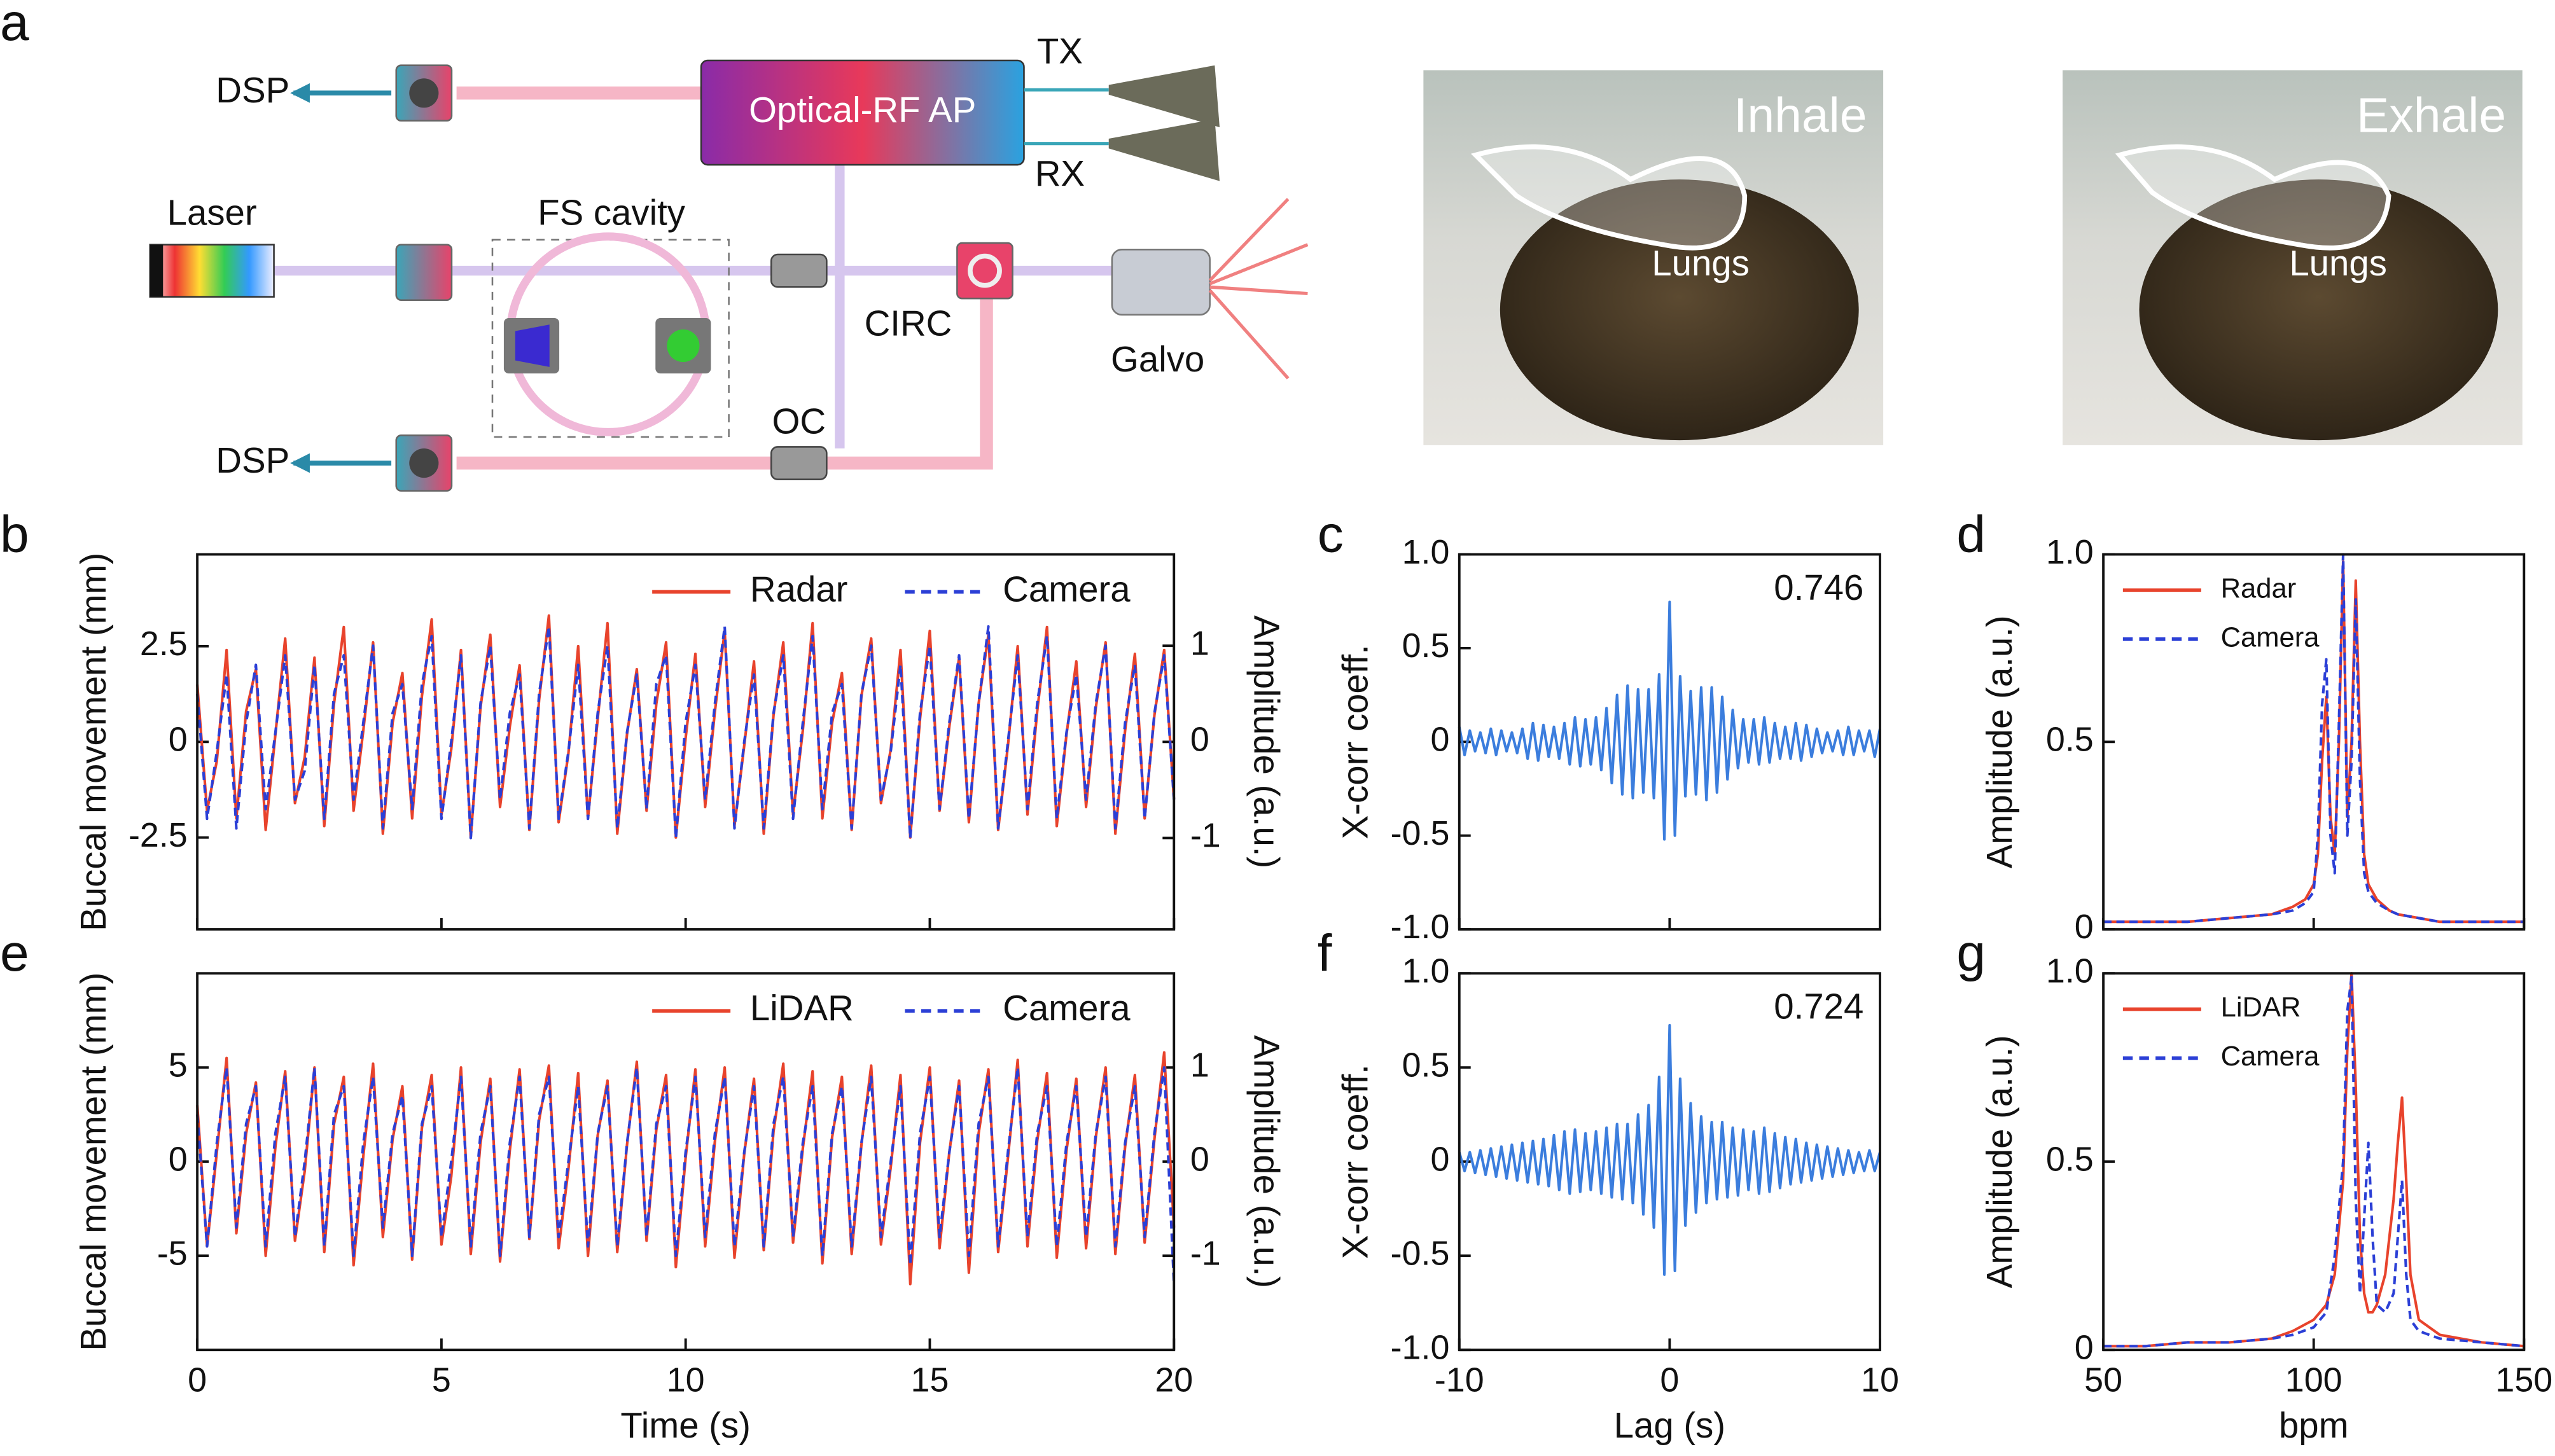 The image size is (2555, 1456). Describe the element at coordinates (1174, 1380) in the screenshot. I see `x-tick-label: 20` at that location.